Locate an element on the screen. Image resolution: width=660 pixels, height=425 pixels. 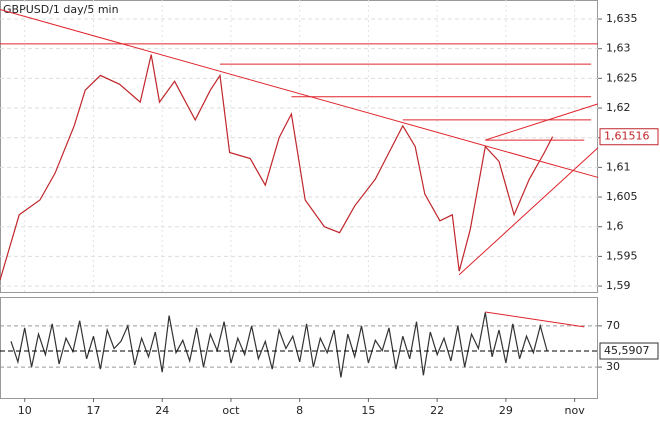
y-tick-label: 1,605 is located at coordinates (622, 196).